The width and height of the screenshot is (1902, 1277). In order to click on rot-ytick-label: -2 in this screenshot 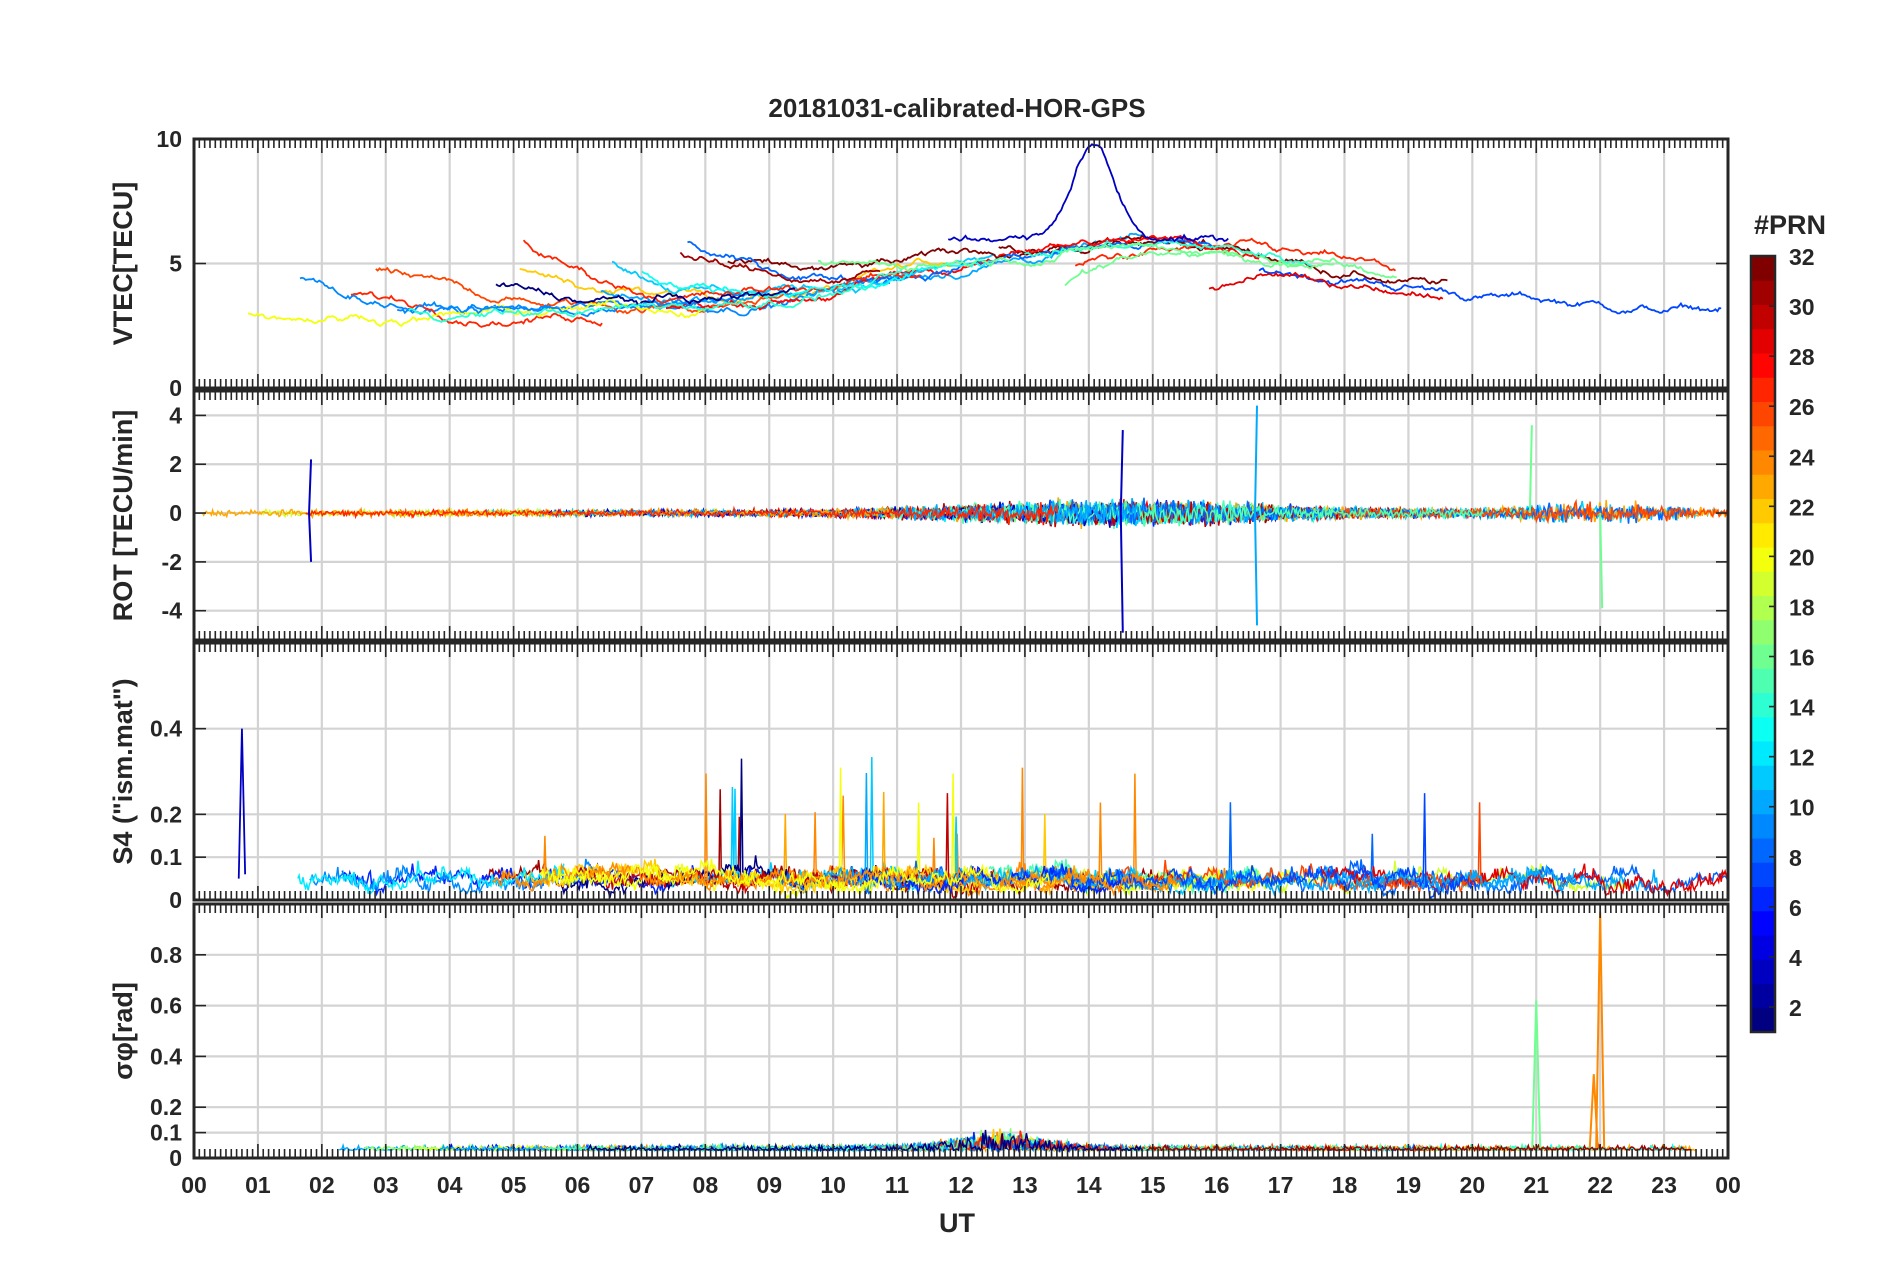, I will do `click(172, 562)`.